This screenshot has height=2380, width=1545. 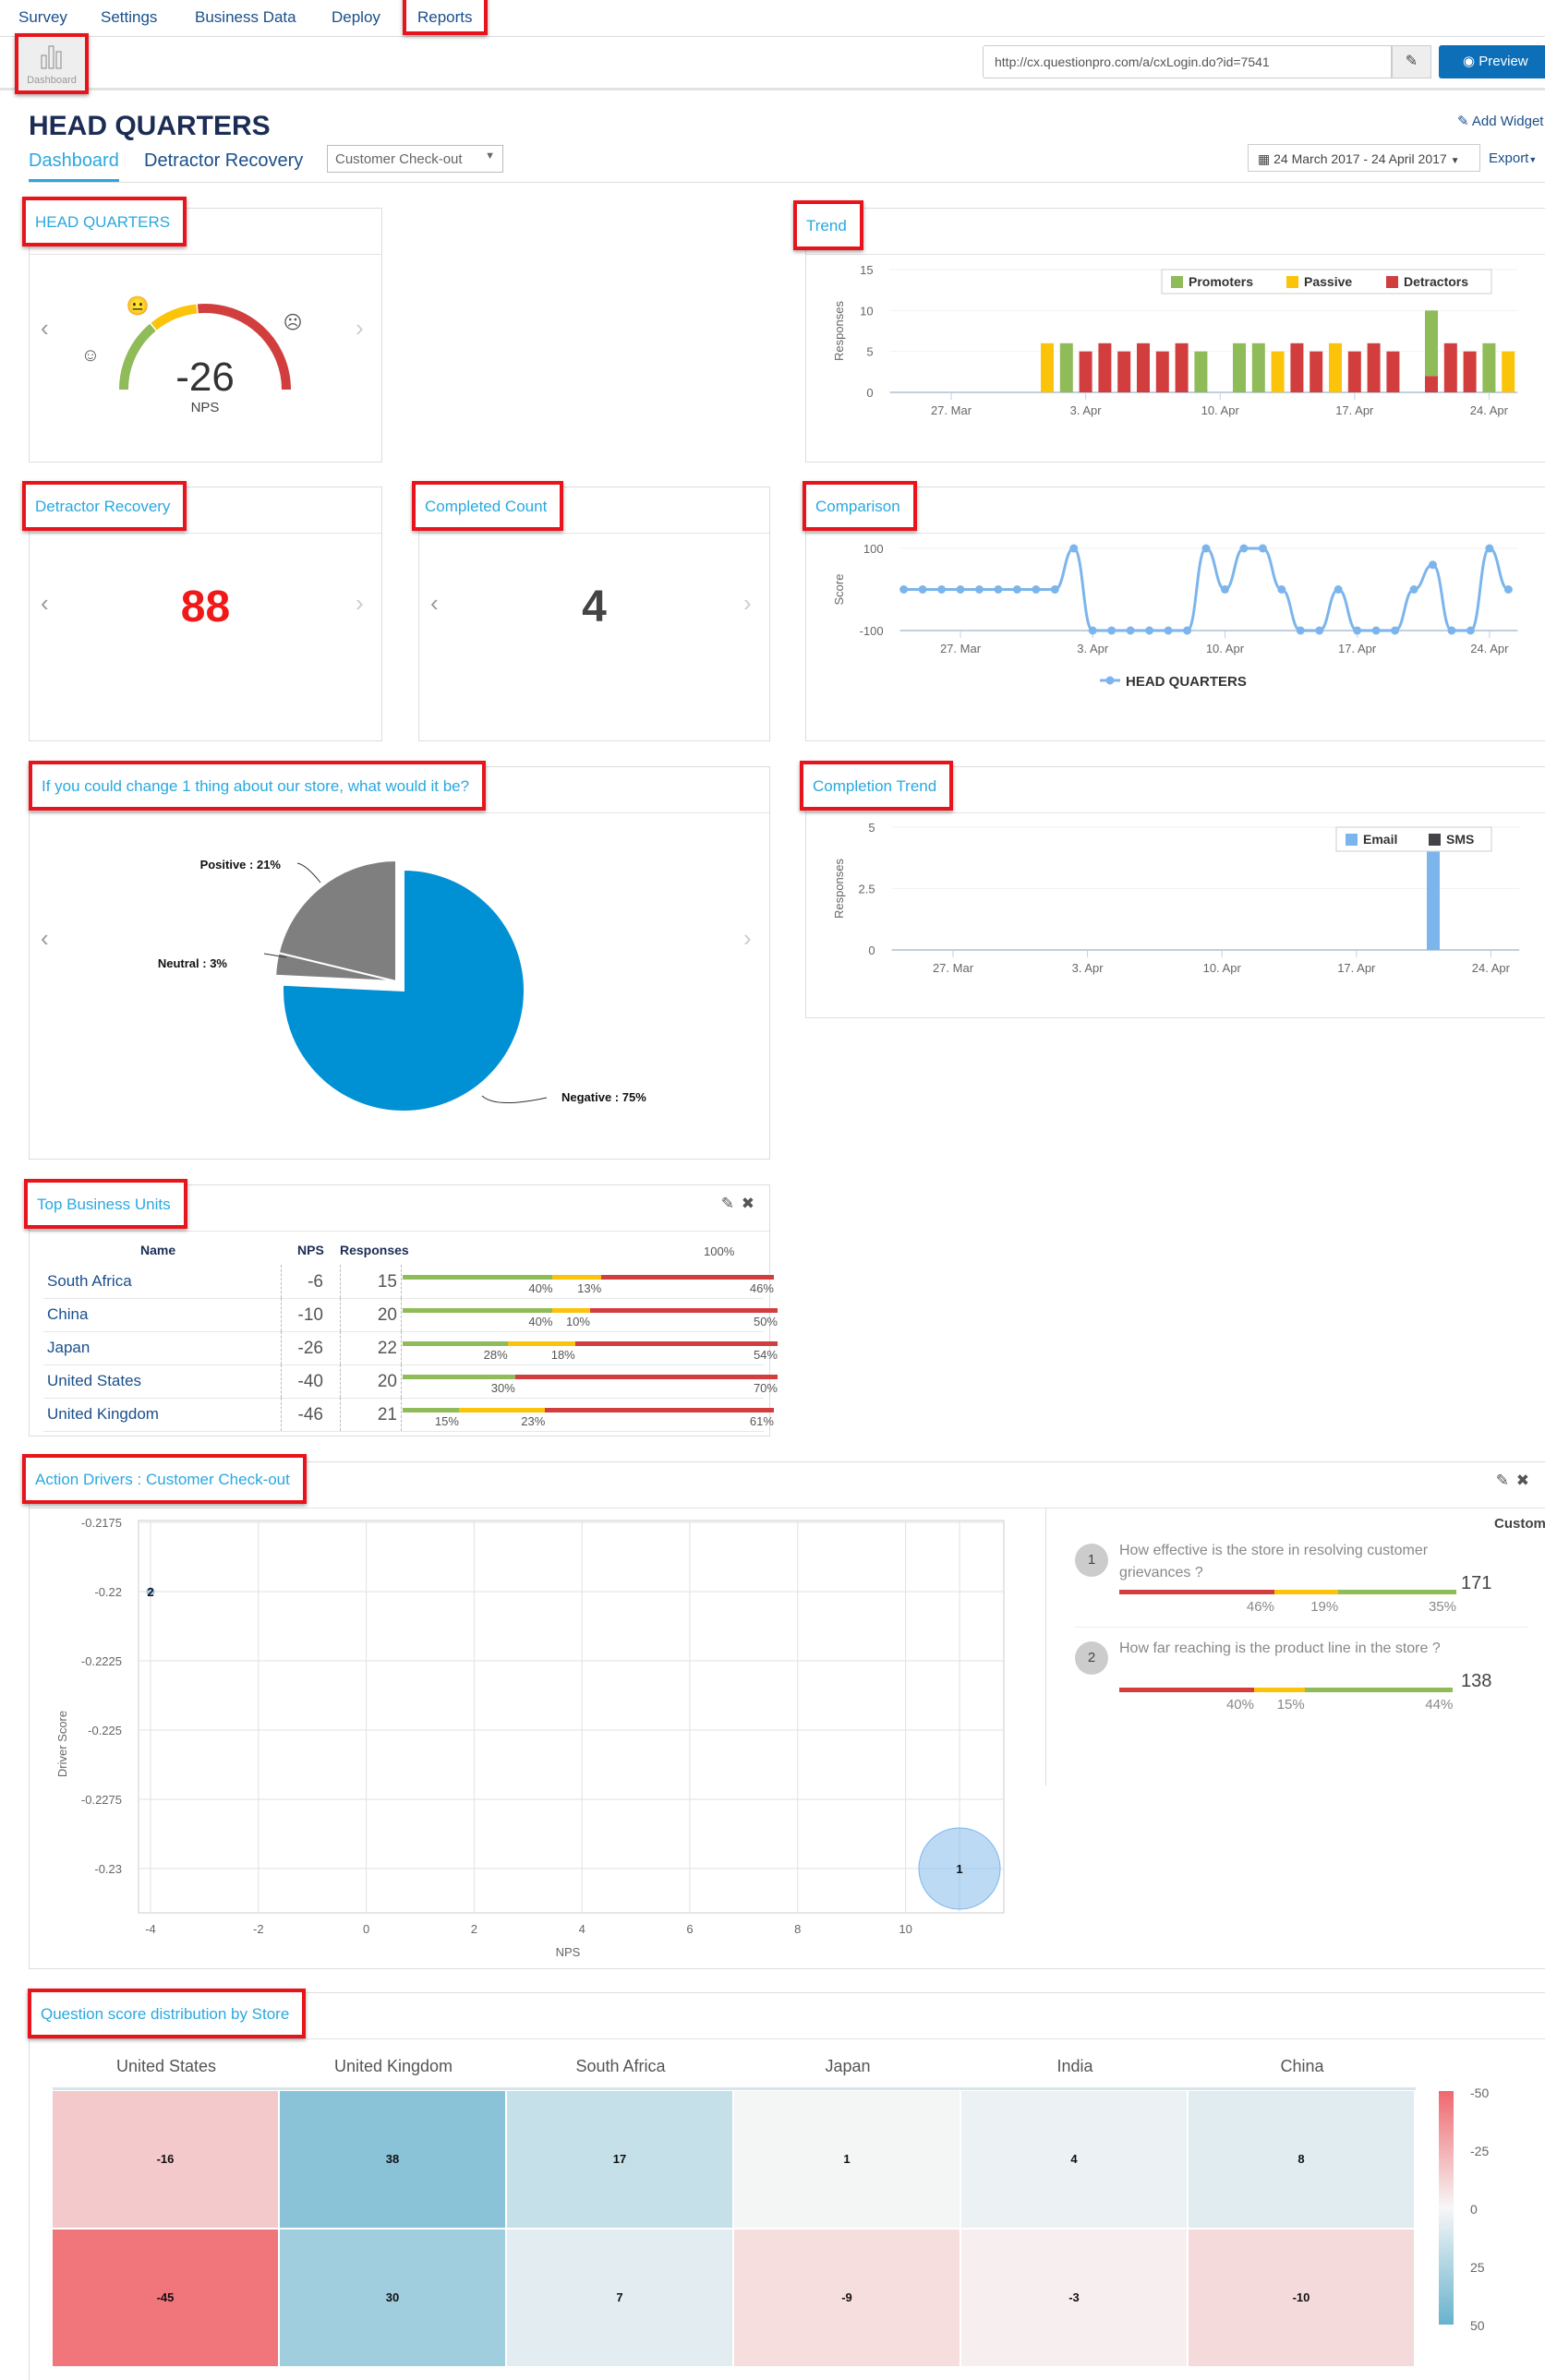 What do you see at coordinates (137, 357) in the screenshot?
I see `gauge-promoters-arc` at bounding box center [137, 357].